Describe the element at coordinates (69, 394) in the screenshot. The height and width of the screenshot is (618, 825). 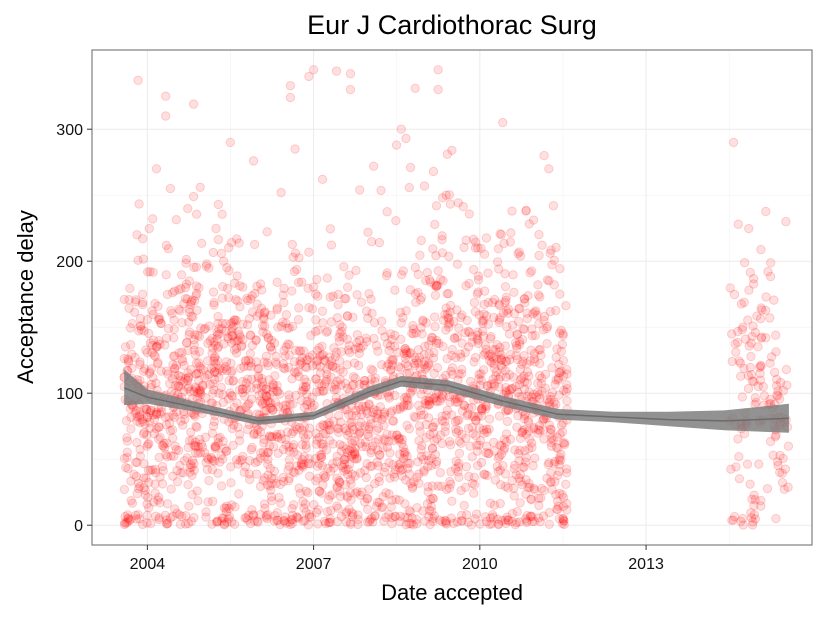
I see `y-tick-label: 100` at that location.